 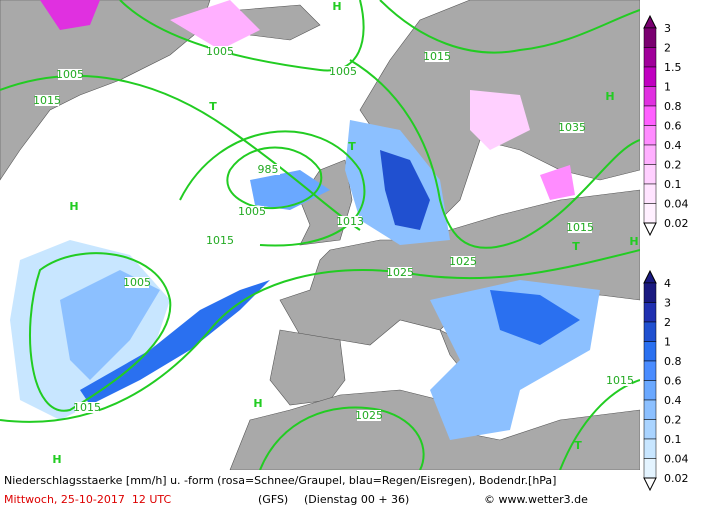 I want to click on footer-date: Mittwoch, 25-10-2017 12 UTC, so click(x=87, y=499).